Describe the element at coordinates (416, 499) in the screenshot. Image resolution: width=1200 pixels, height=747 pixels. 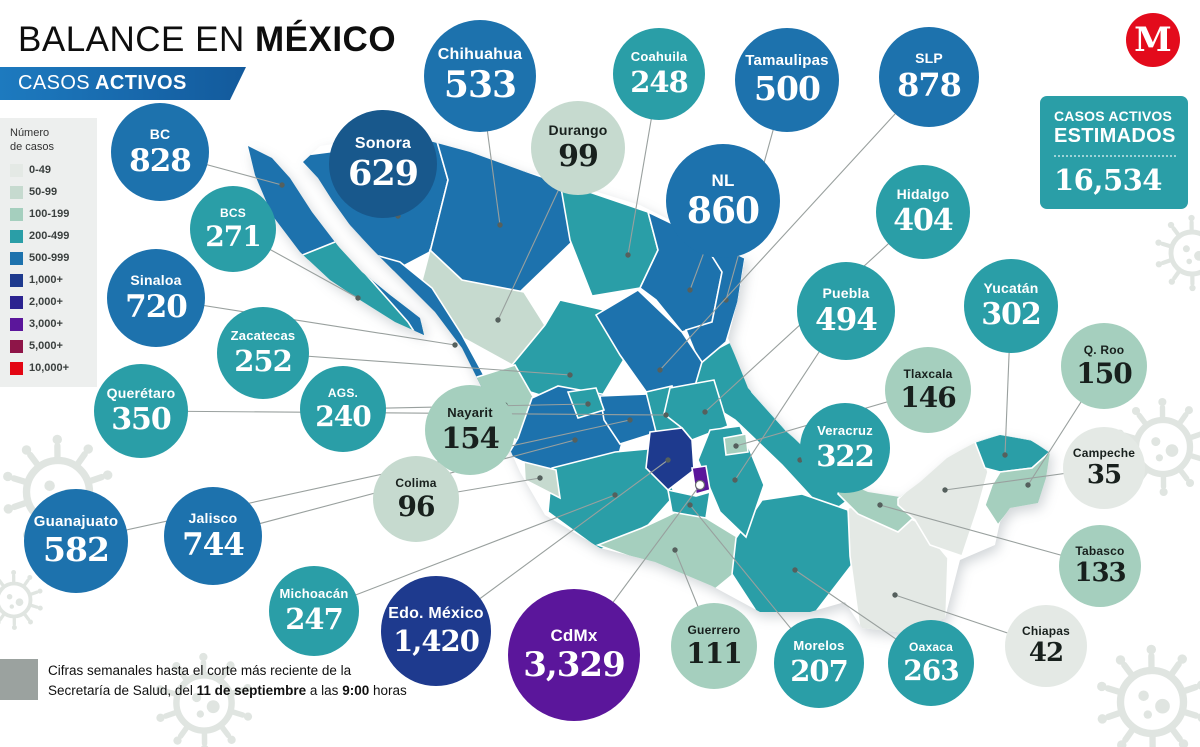
I see `bubble-colima: Colima 96` at that location.